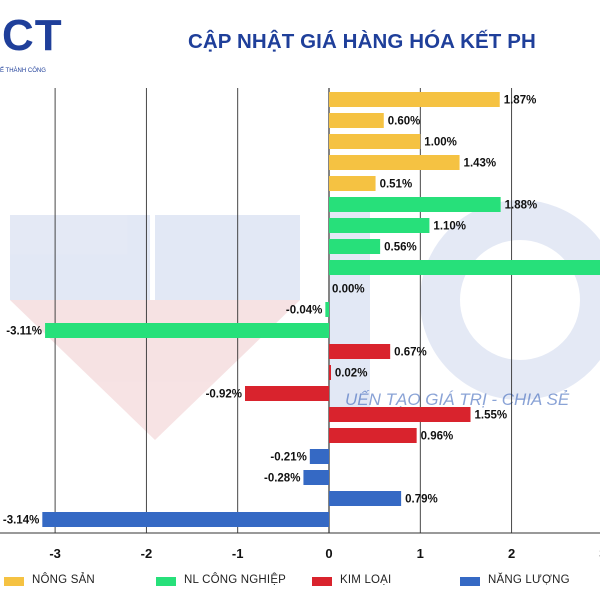 The width and height of the screenshot is (600, 600). Describe the element at coordinates (288, 458) in the screenshot. I see `bar-value-label: -0.21%` at that location.